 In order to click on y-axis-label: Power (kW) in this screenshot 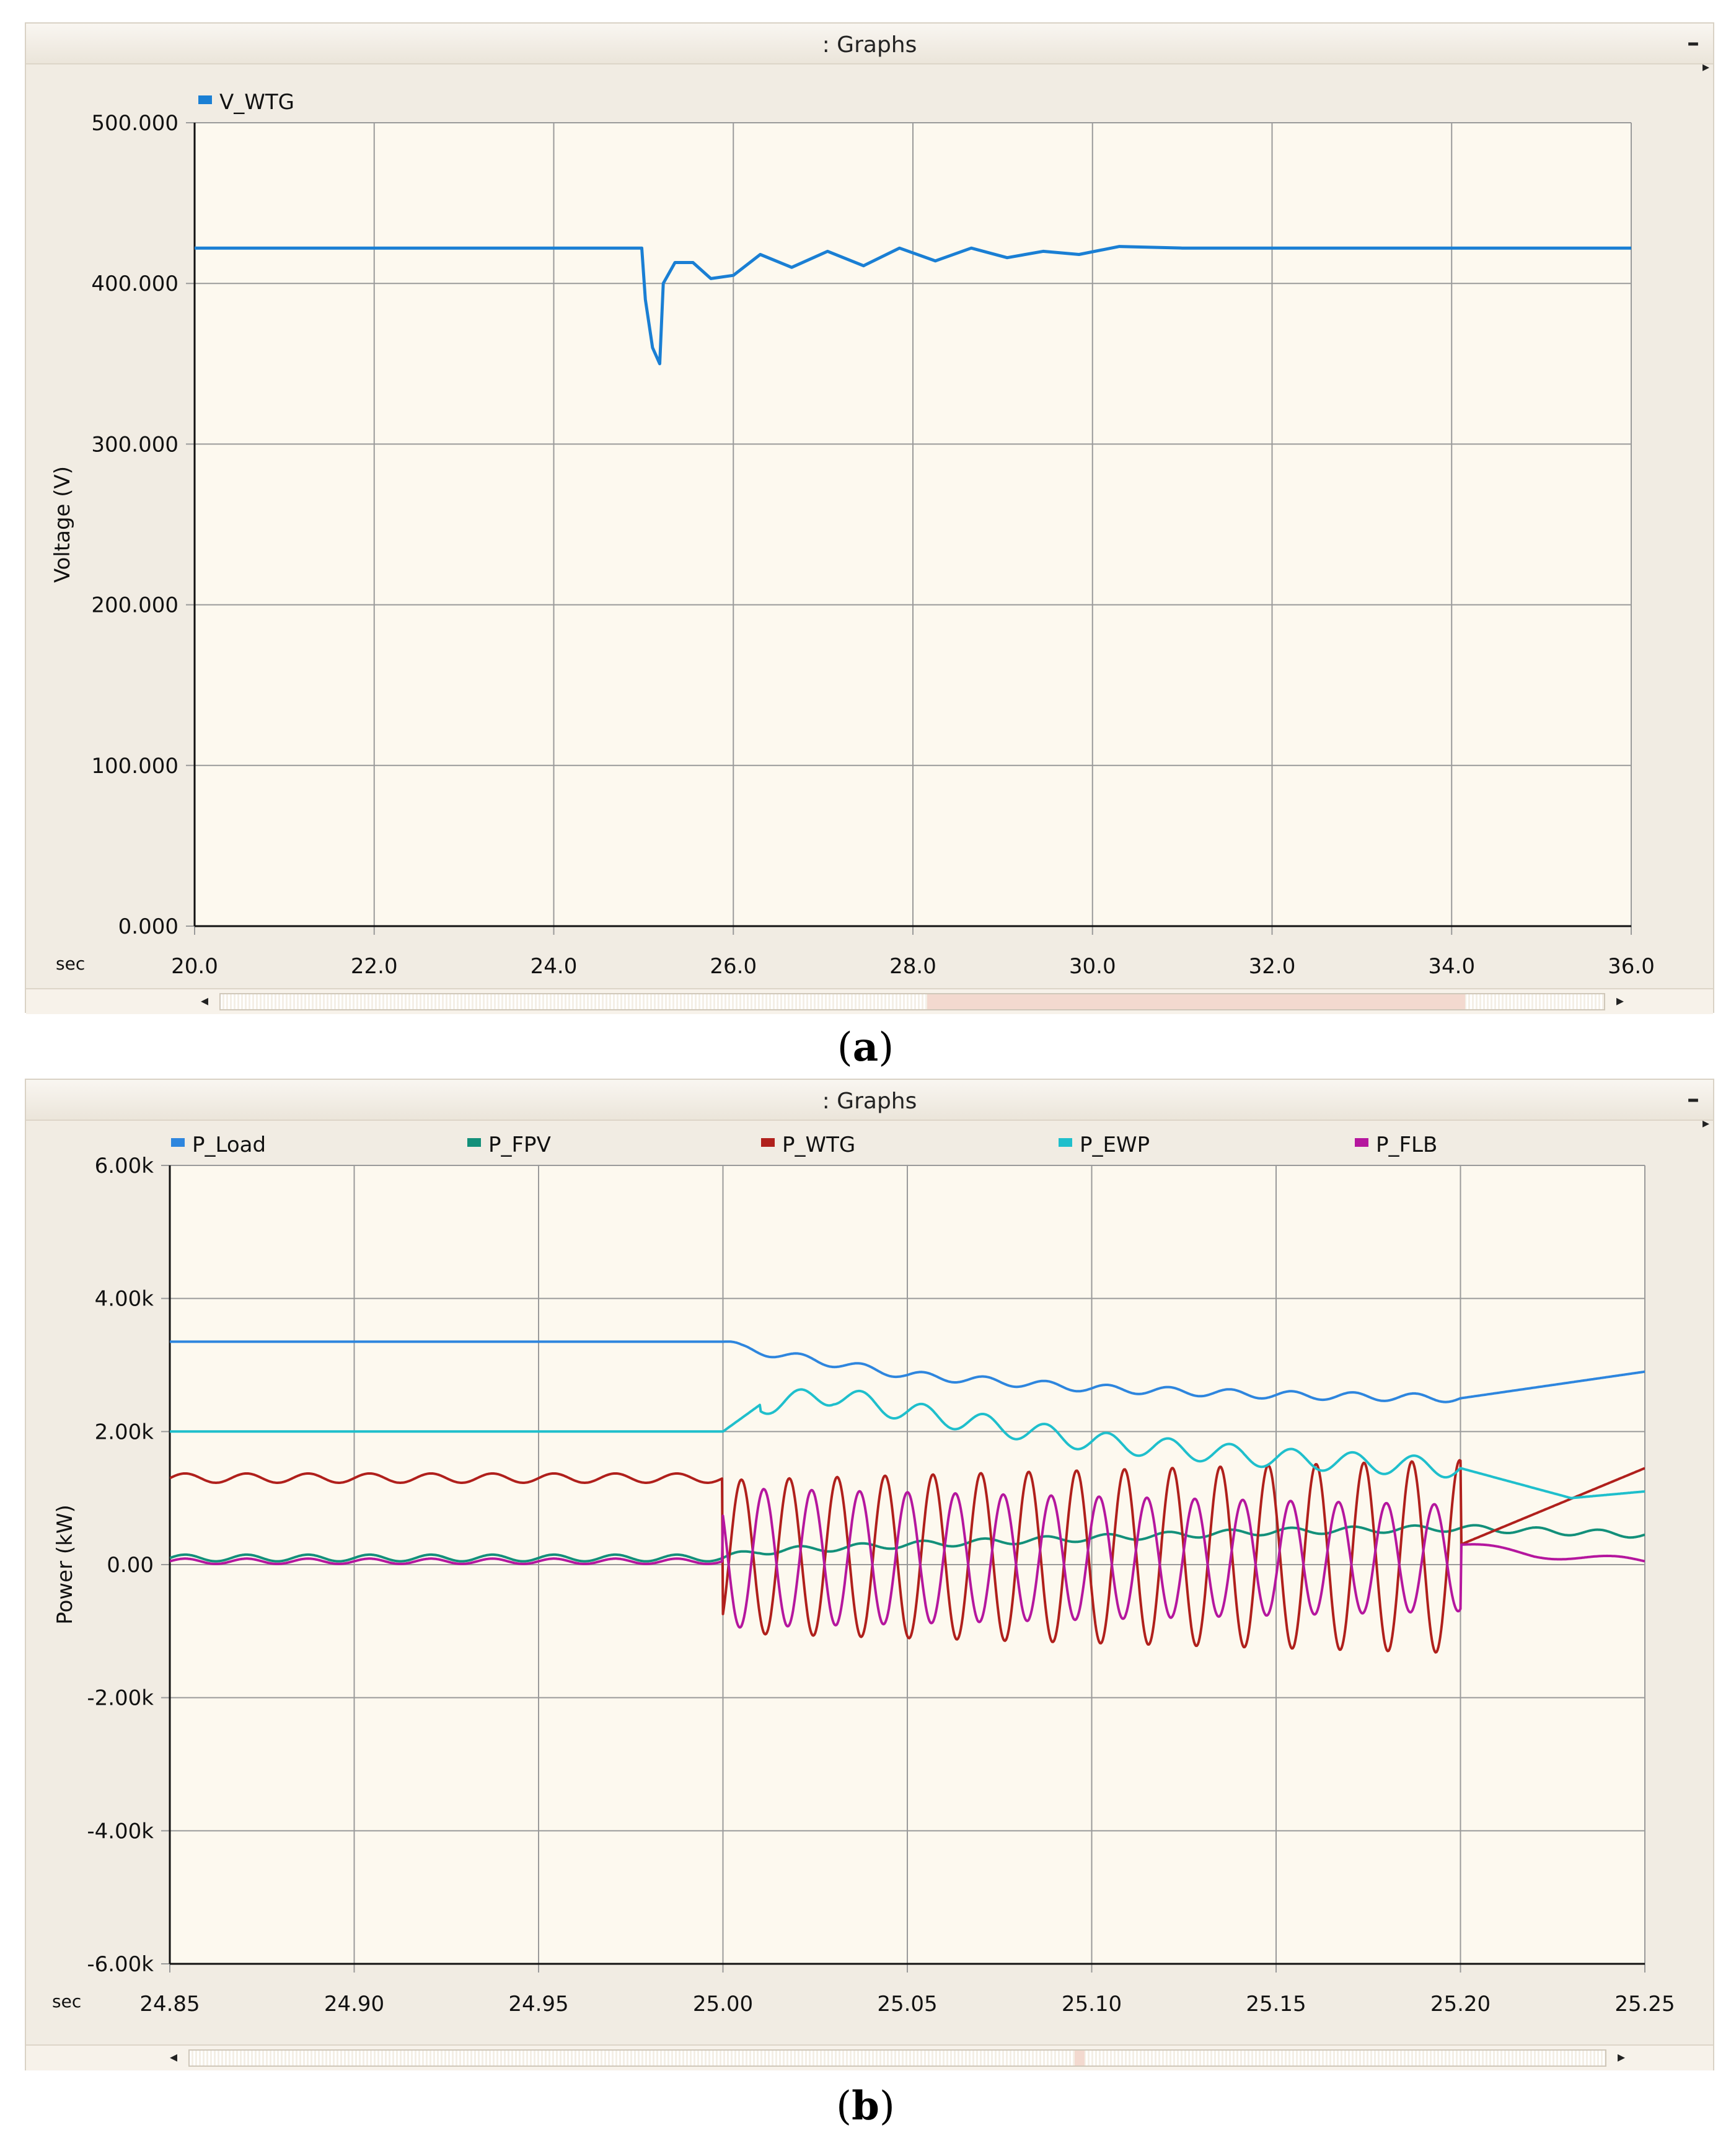, I will do `click(65, 1564)`.